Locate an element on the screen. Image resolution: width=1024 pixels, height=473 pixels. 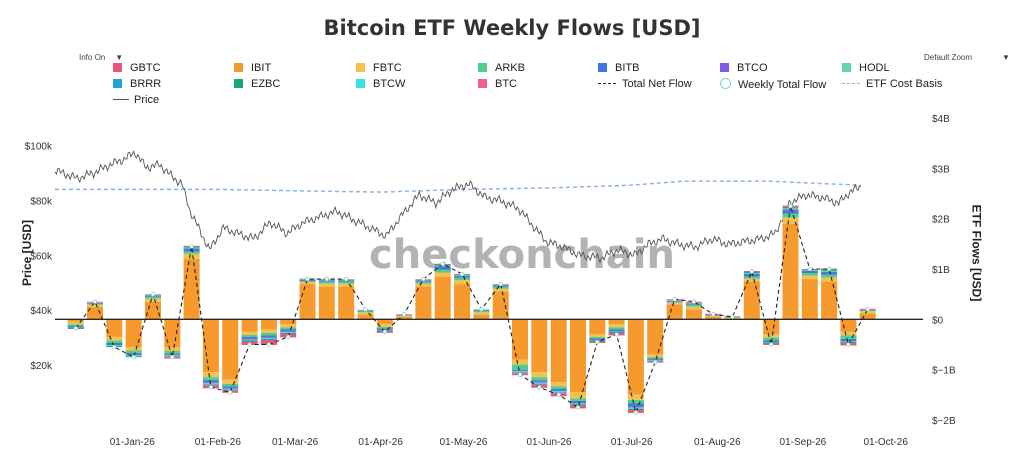
y-left-tick-label: $60k is located at coordinates (41, 256).